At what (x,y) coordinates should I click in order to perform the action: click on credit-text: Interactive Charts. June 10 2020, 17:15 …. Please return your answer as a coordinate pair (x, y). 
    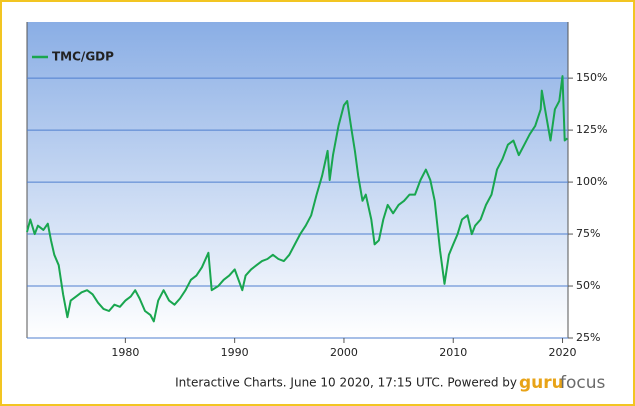
    Looking at the image, I should click on (346, 383).